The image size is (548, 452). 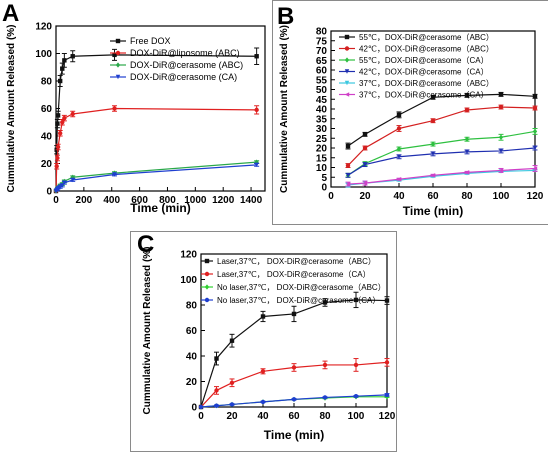 What do you see at coordinates (56, 200) in the screenshot?
I see `x-tick-label: 0` at bounding box center [56, 200].